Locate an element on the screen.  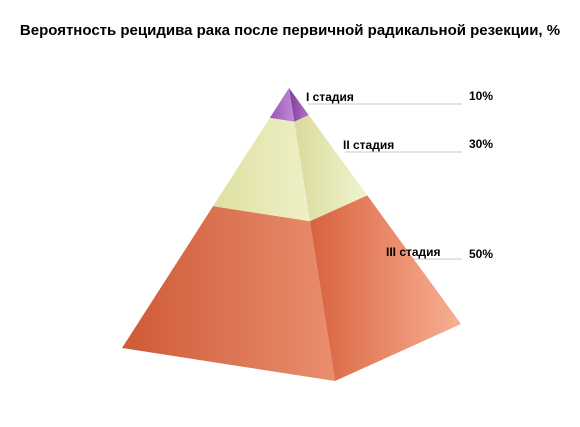
stage-2-right-face is located at coordinates (331, 168).